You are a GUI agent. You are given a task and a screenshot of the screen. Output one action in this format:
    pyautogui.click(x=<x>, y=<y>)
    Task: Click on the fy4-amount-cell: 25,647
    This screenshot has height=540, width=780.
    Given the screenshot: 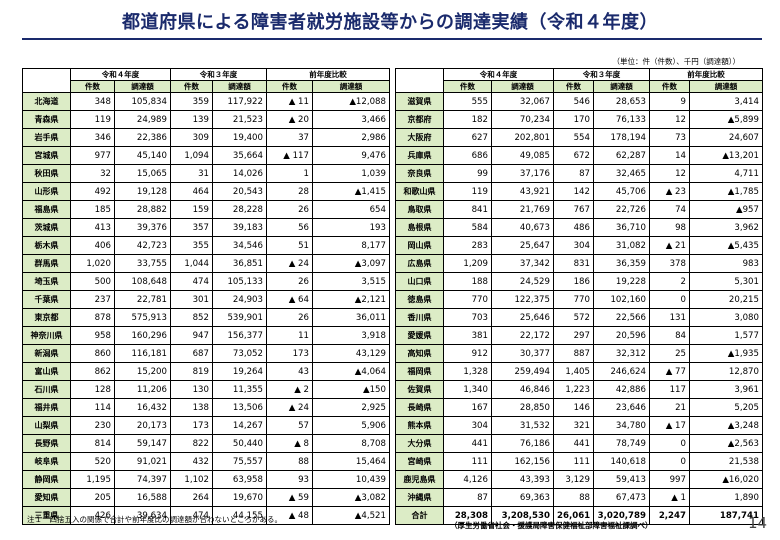 What is the action you would take?
    pyautogui.click(x=522, y=245)
    